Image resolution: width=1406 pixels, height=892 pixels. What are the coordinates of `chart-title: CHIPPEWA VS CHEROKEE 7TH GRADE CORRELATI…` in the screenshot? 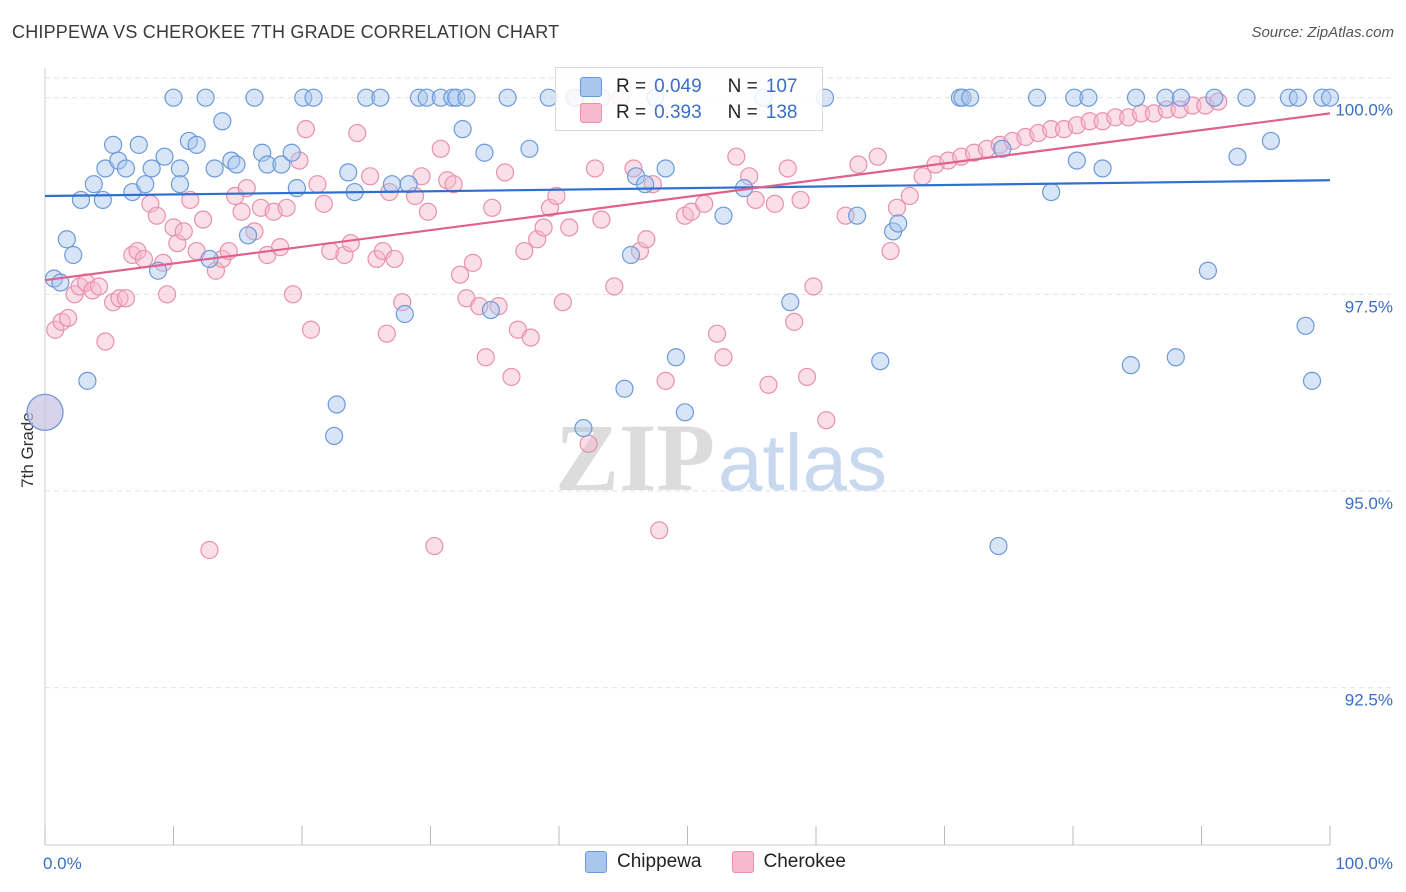 It's located at (286, 32).